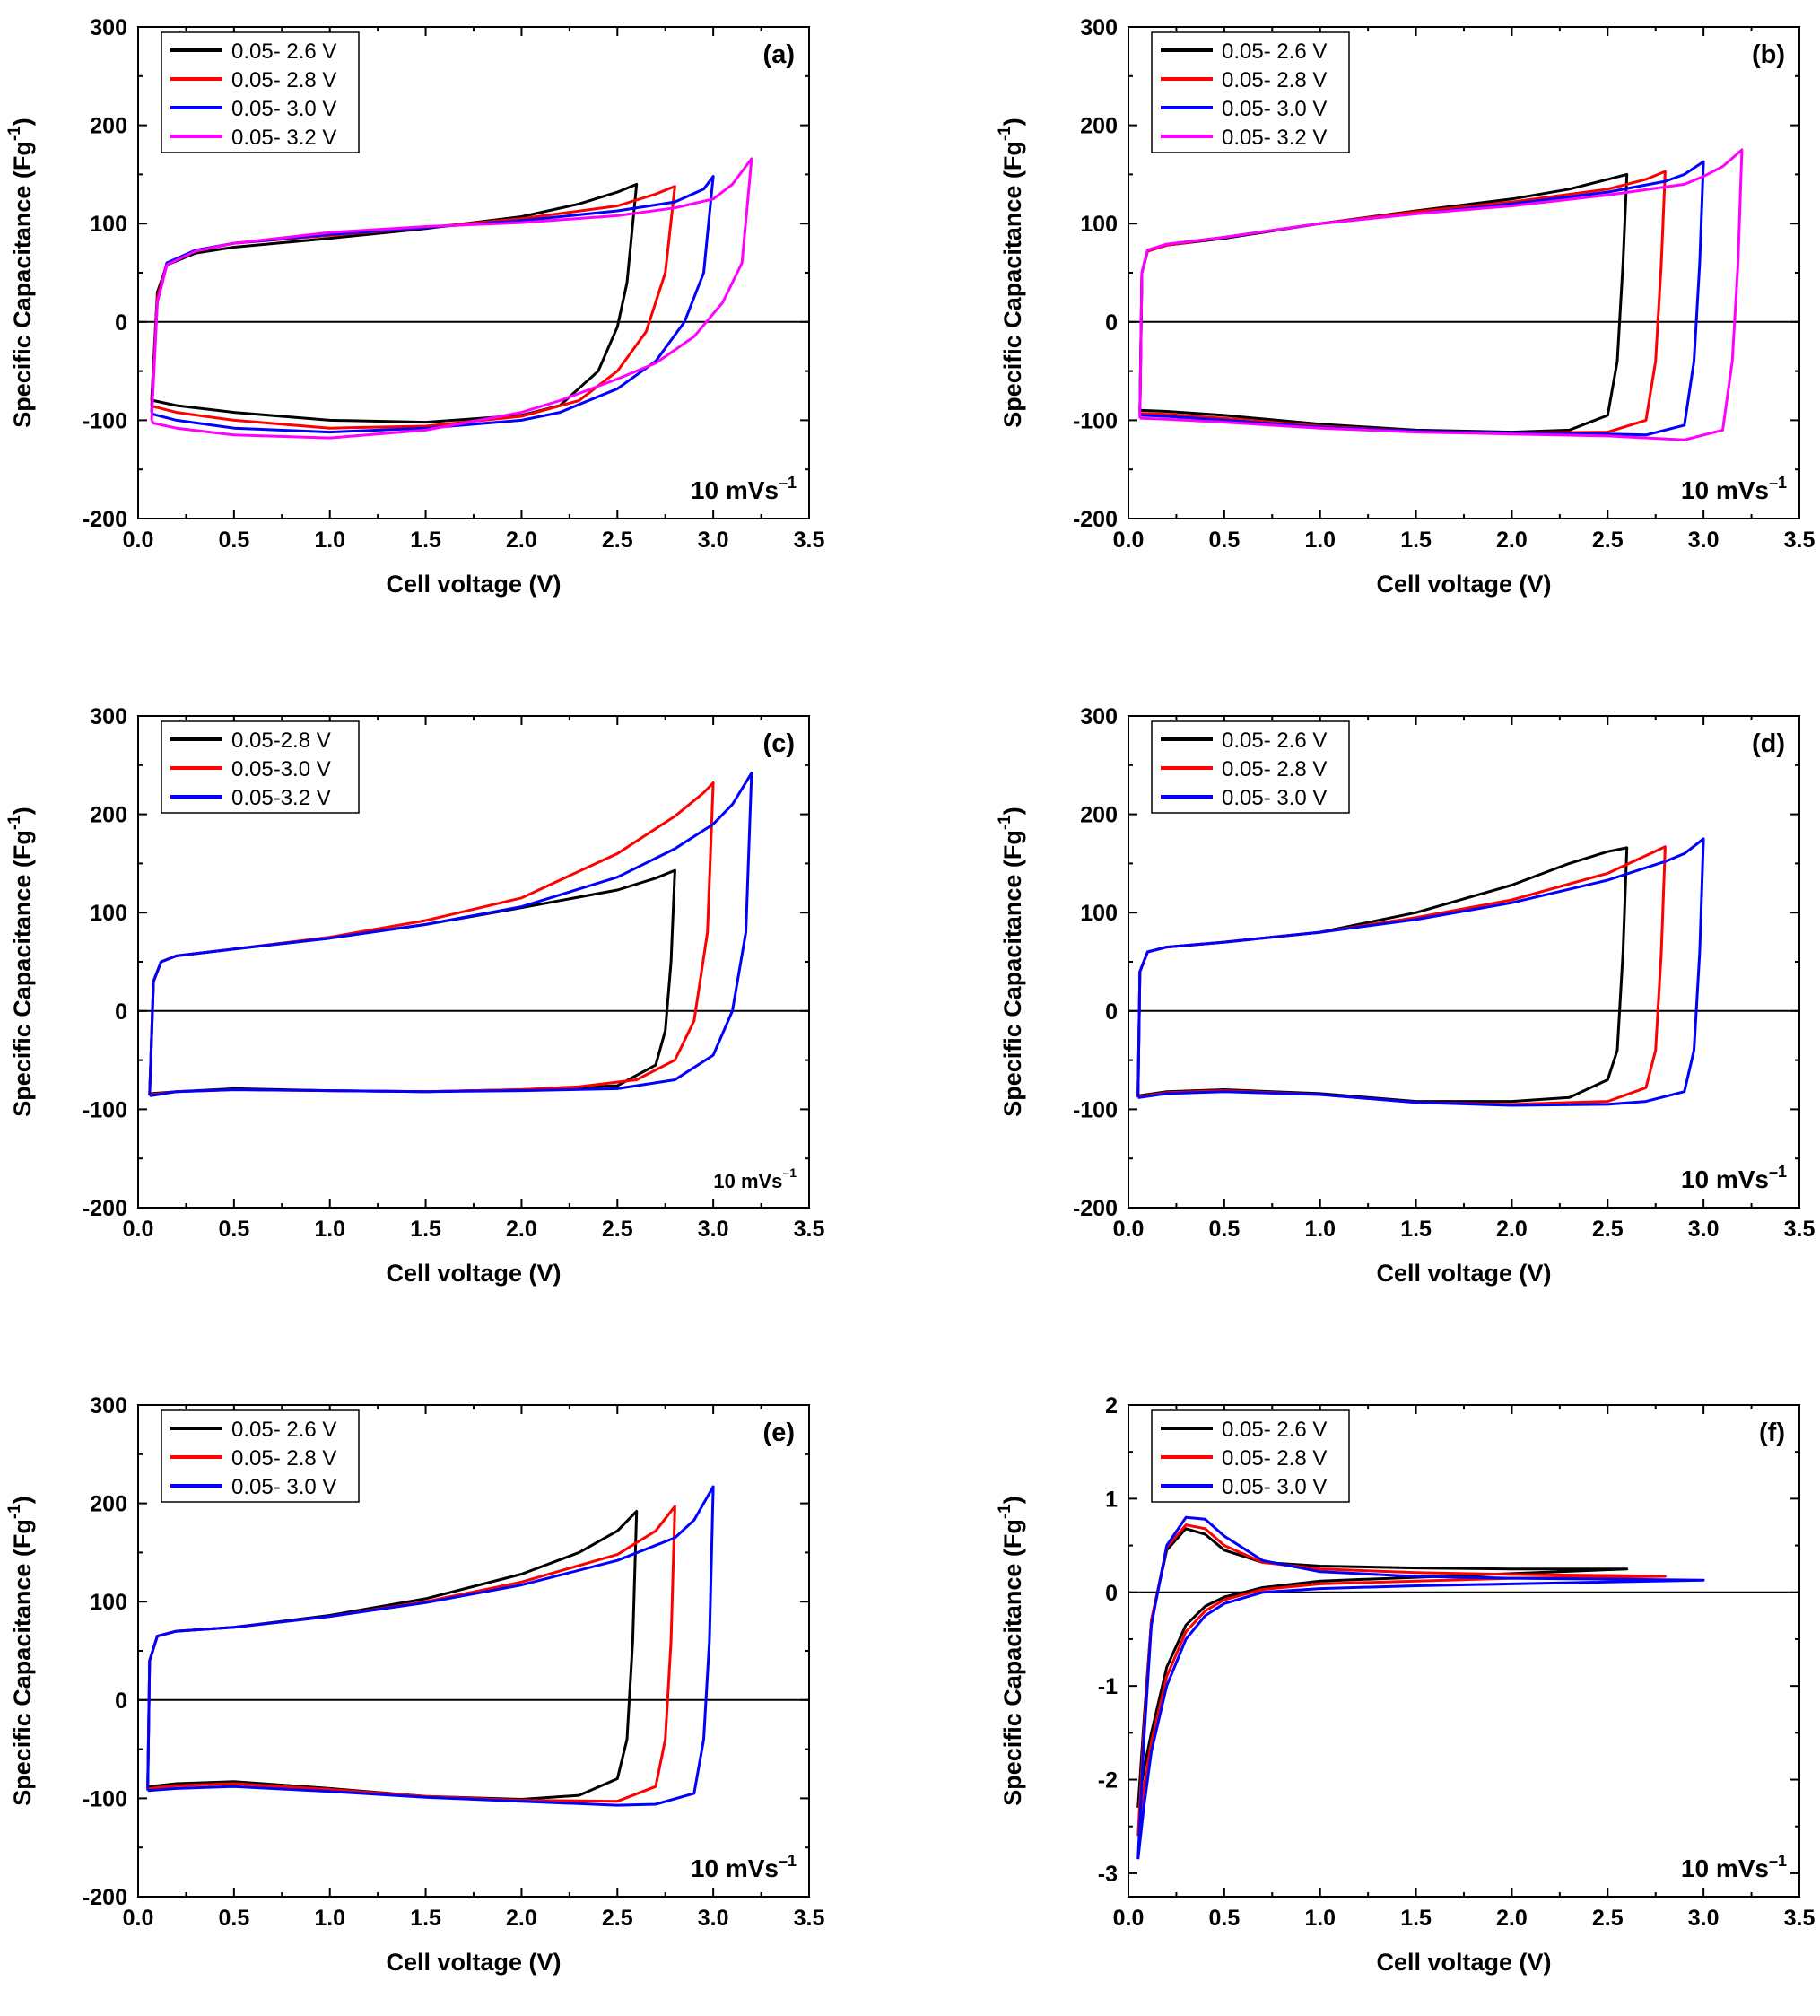  I want to click on legend-label: 0.05-2.8 V, so click(281, 741).